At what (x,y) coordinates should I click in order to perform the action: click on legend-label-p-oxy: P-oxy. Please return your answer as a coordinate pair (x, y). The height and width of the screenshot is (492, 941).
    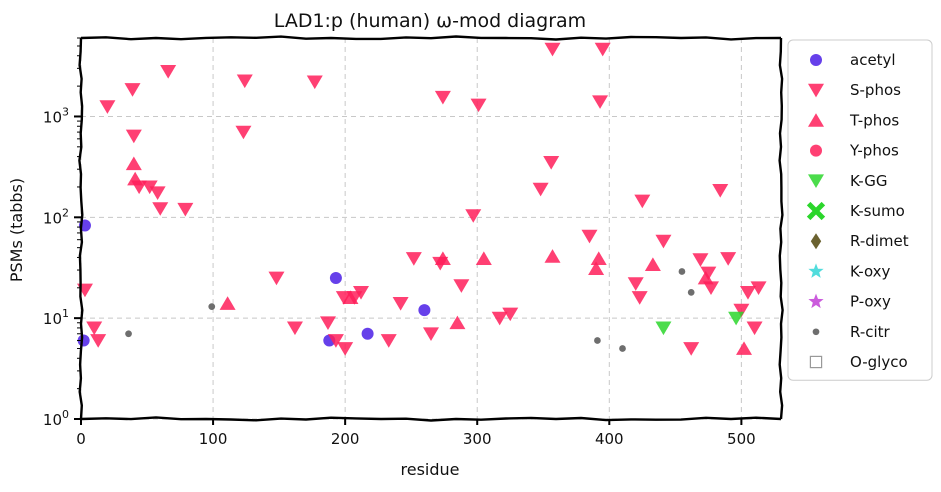
    Looking at the image, I should click on (870, 302).